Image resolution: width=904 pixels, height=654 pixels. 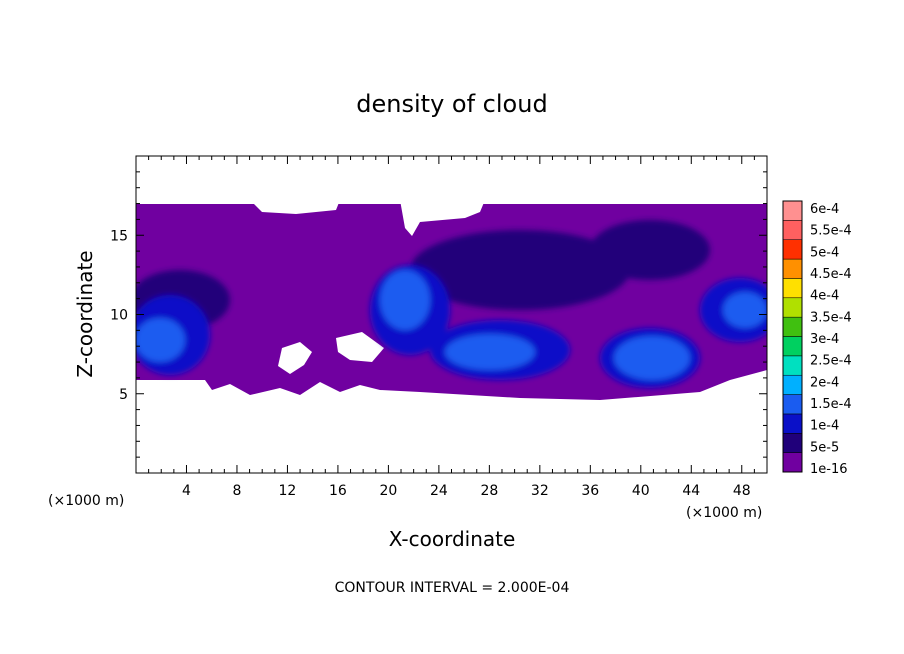 What do you see at coordinates (824, 382) in the screenshot?
I see `colorbar-label: 2e-4` at bounding box center [824, 382].